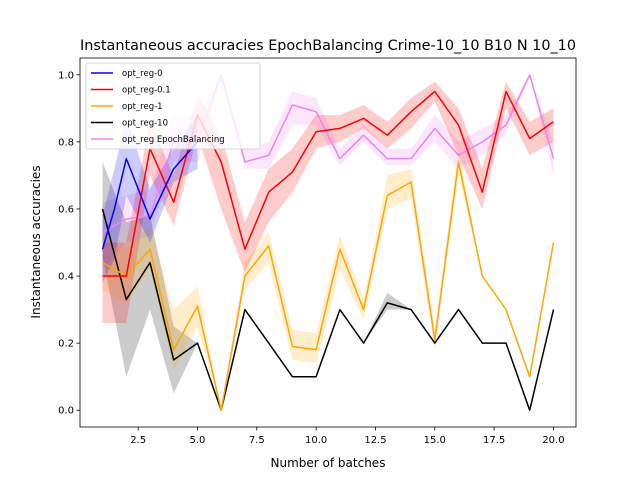 The height and width of the screenshot is (480, 640). Describe the element at coordinates (494, 440) in the screenshot. I see `x-tick-label: 17.5` at that location.